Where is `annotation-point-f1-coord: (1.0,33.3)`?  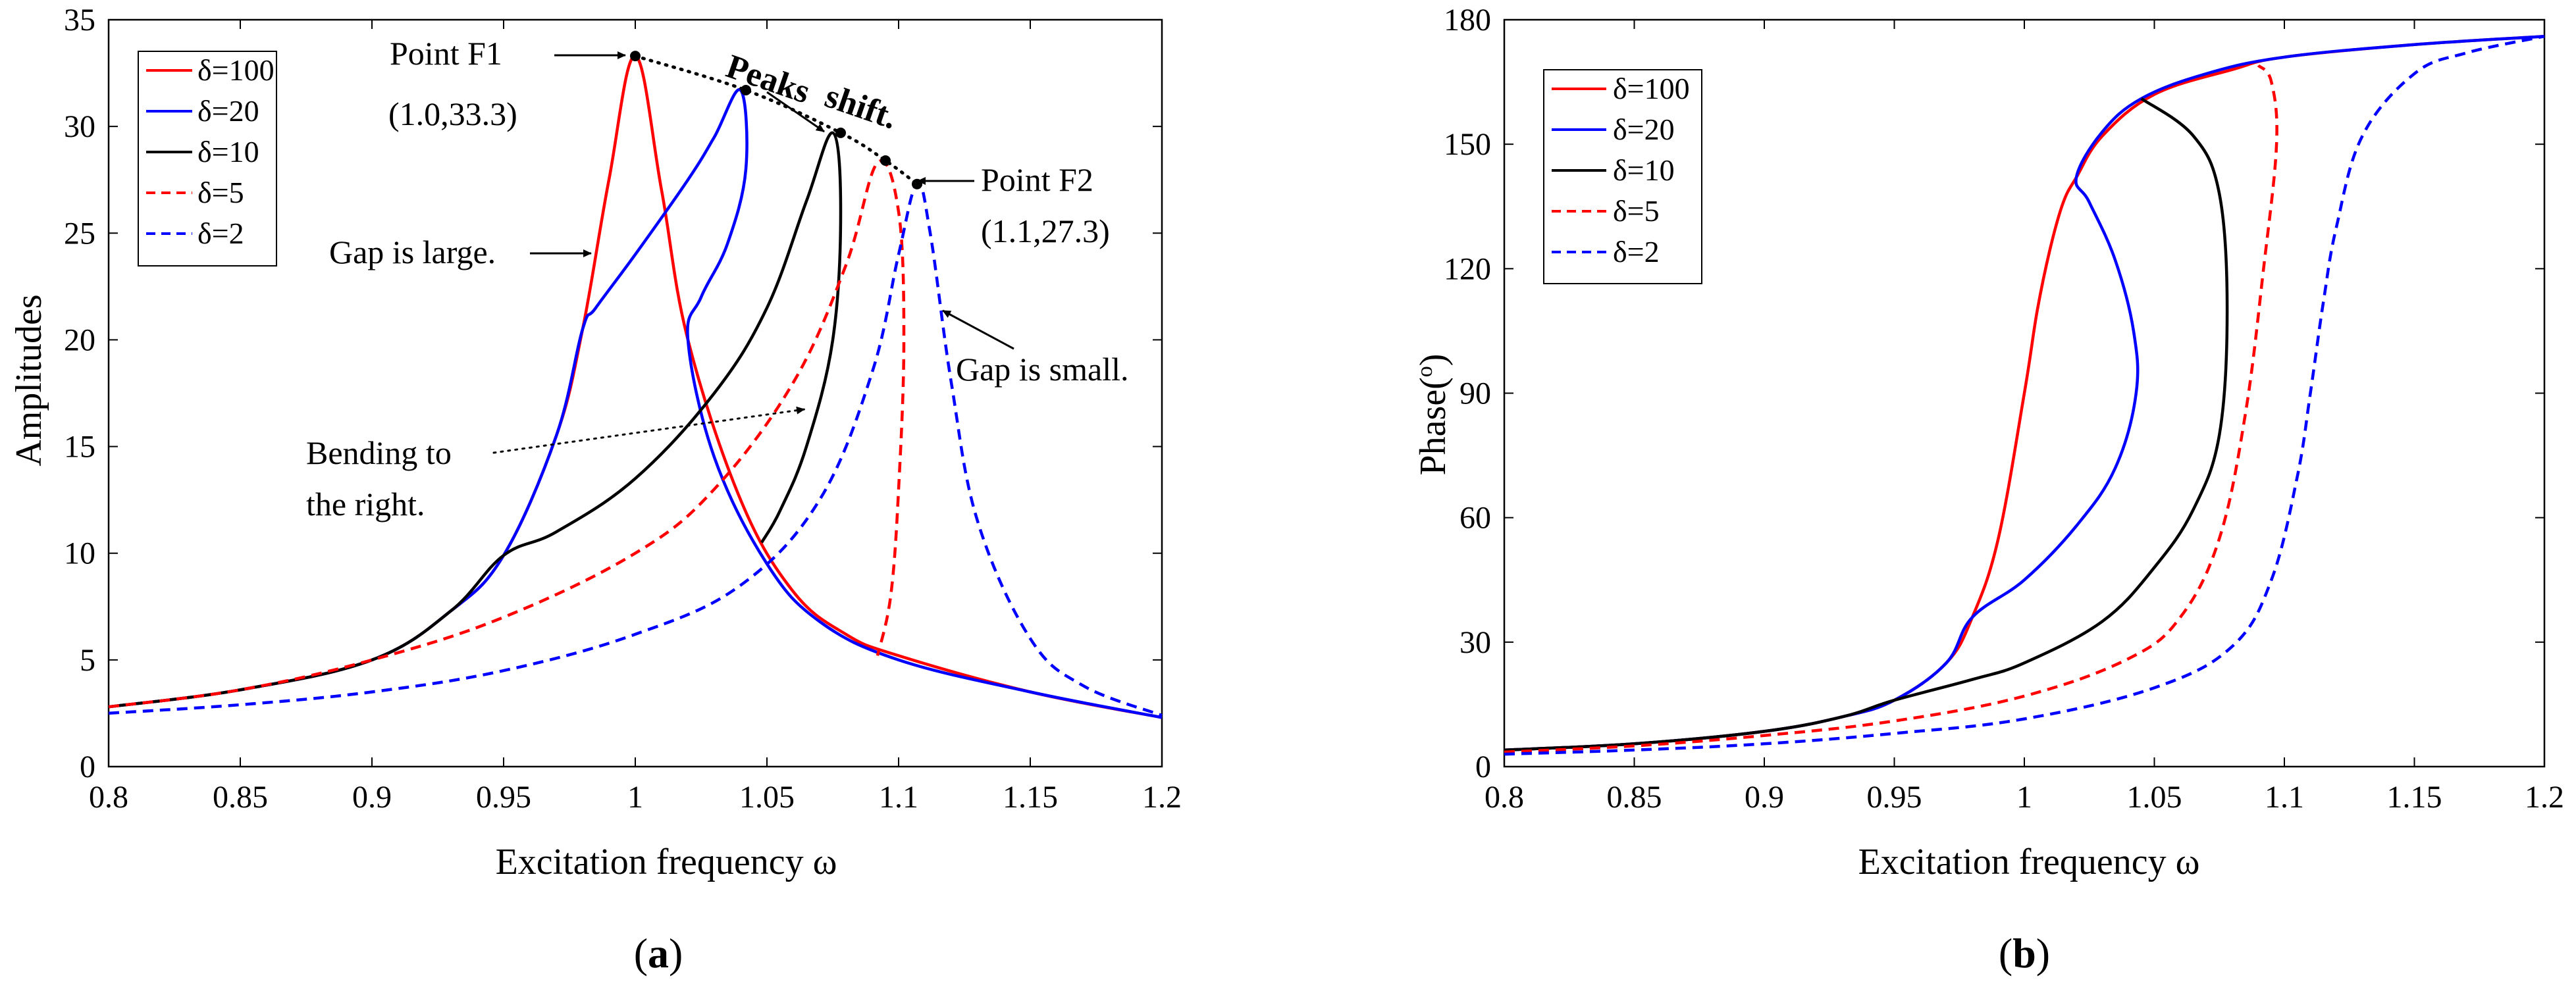
annotation-point-f1-coord: (1.0,33.3) is located at coordinates (452, 113).